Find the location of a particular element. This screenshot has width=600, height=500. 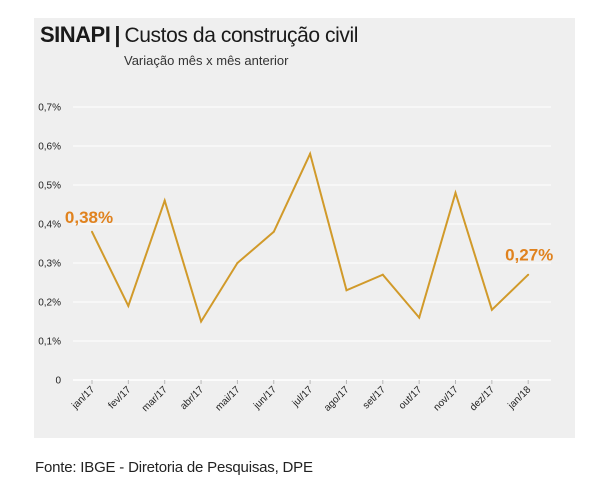

data-annotation: 0,27% is located at coordinates (529, 255).